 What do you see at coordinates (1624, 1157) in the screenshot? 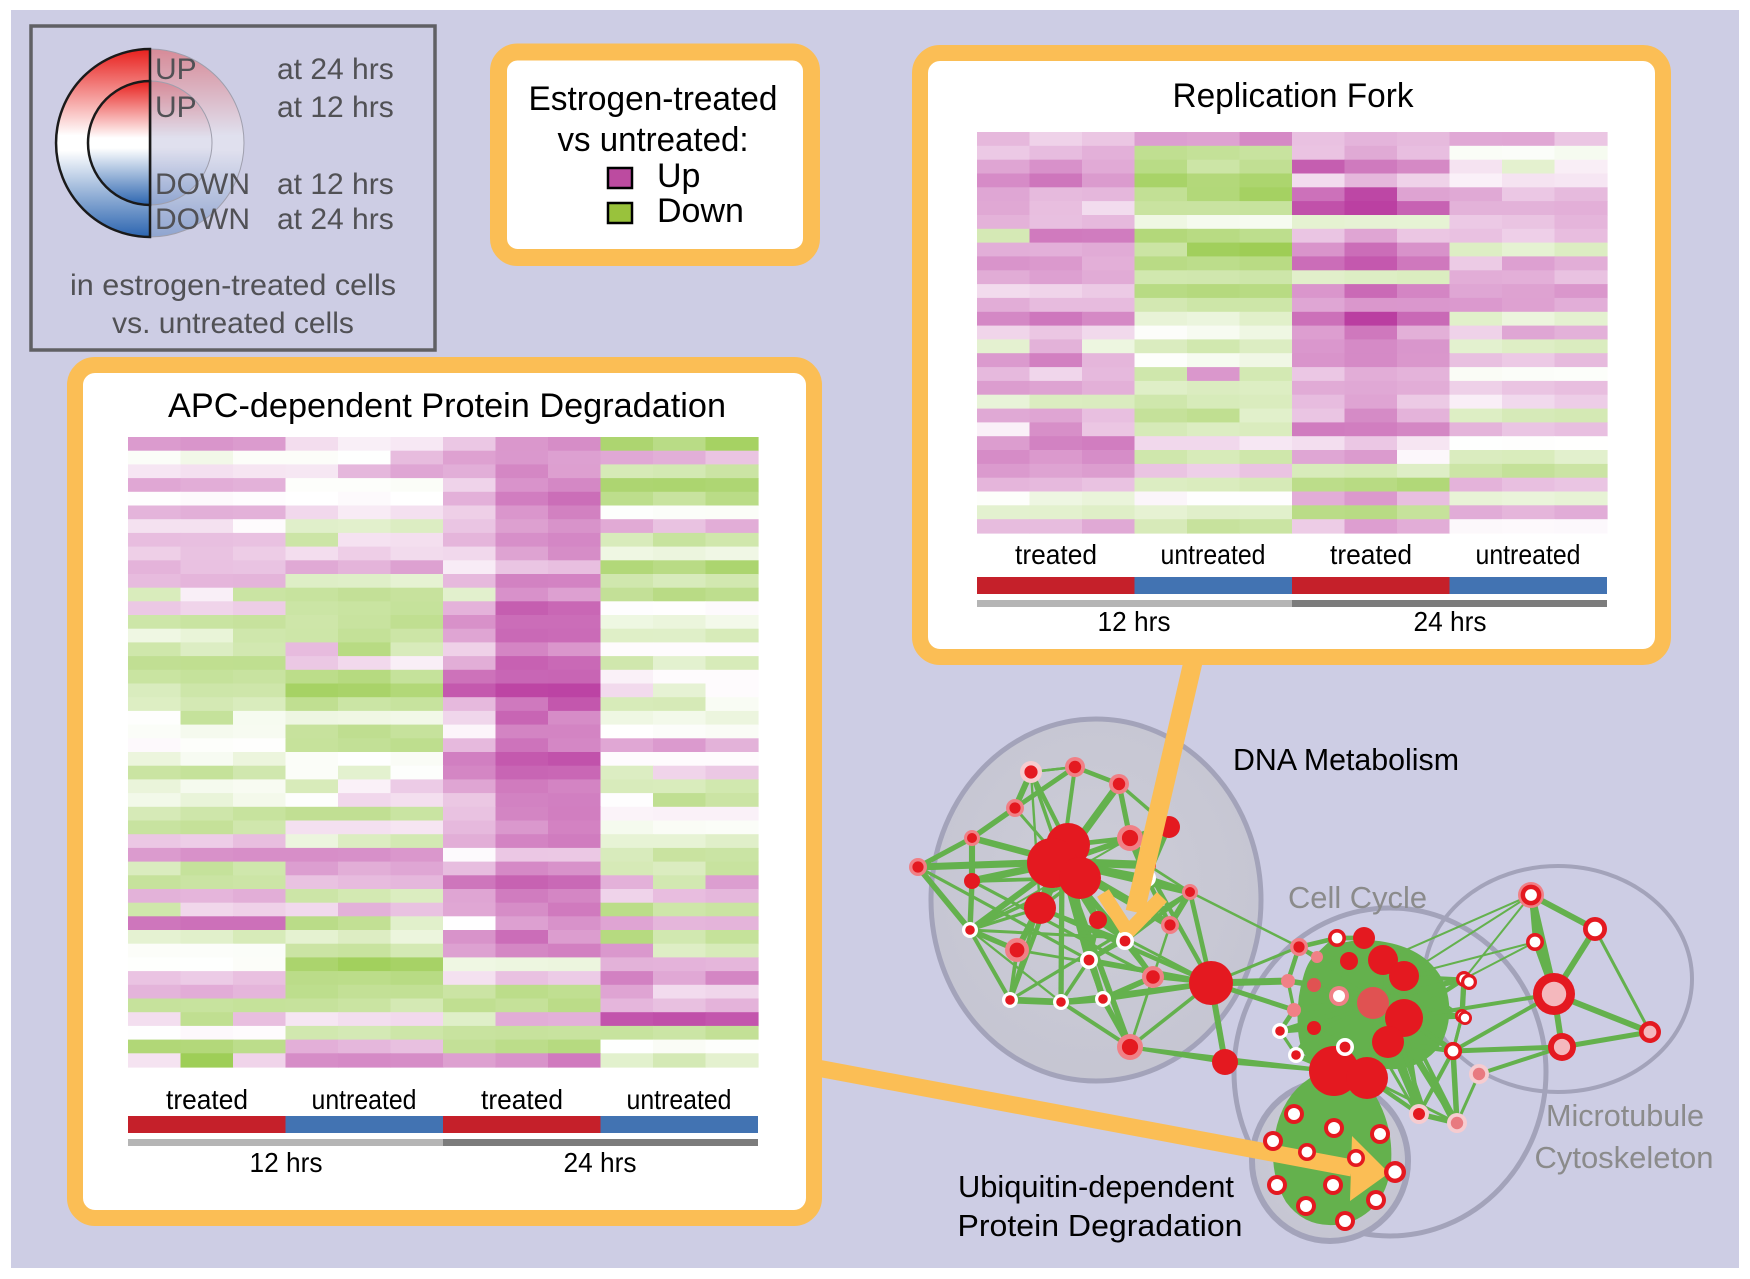
I see `svg-text: Cytoskeleton` at bounding box center [1624, 1157].